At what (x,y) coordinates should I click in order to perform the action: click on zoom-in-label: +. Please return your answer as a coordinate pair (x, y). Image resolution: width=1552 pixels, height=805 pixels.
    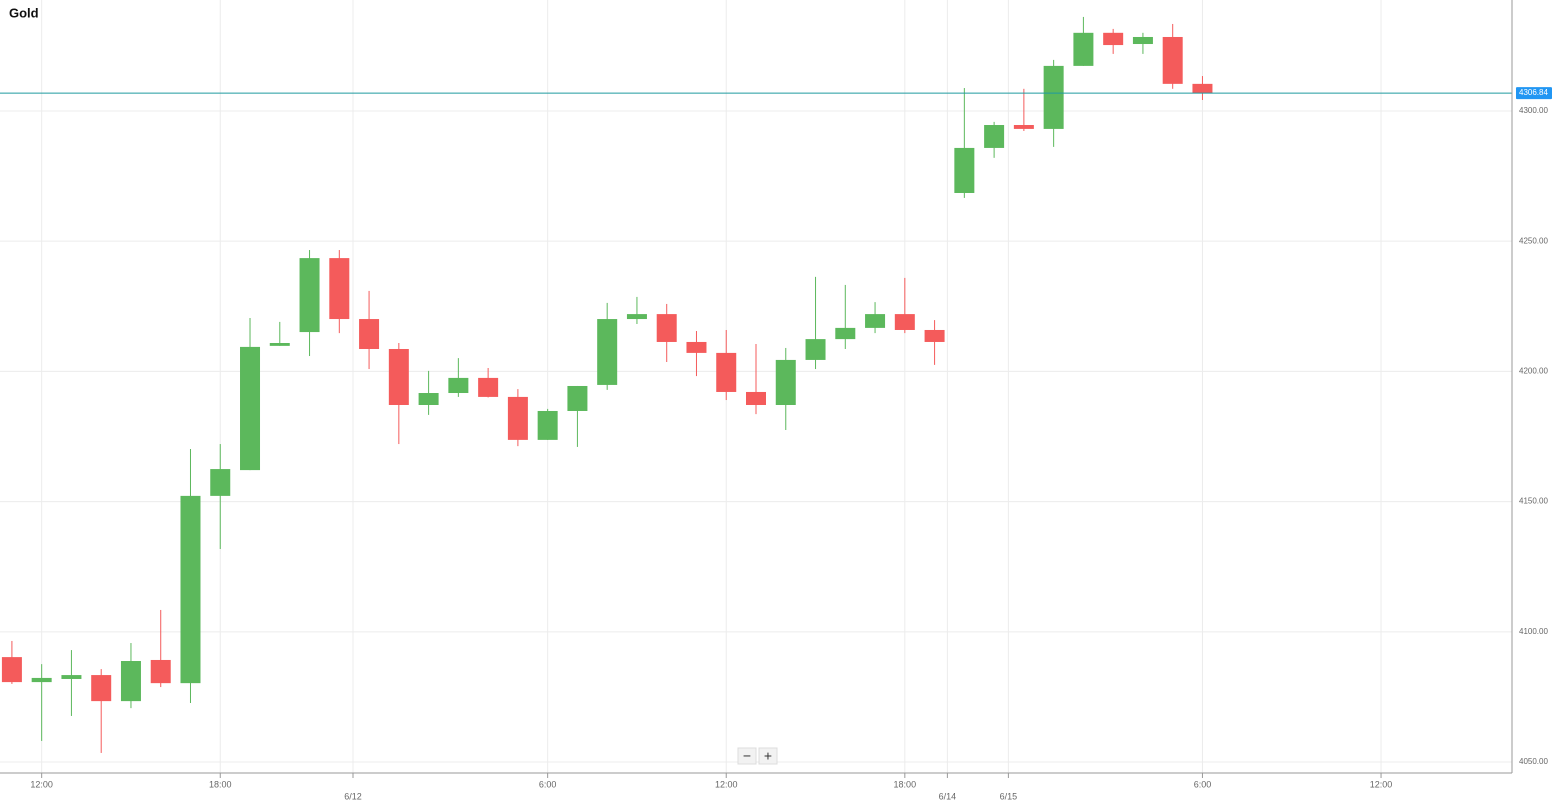
    Looking at the image, I should click on (768, 756).